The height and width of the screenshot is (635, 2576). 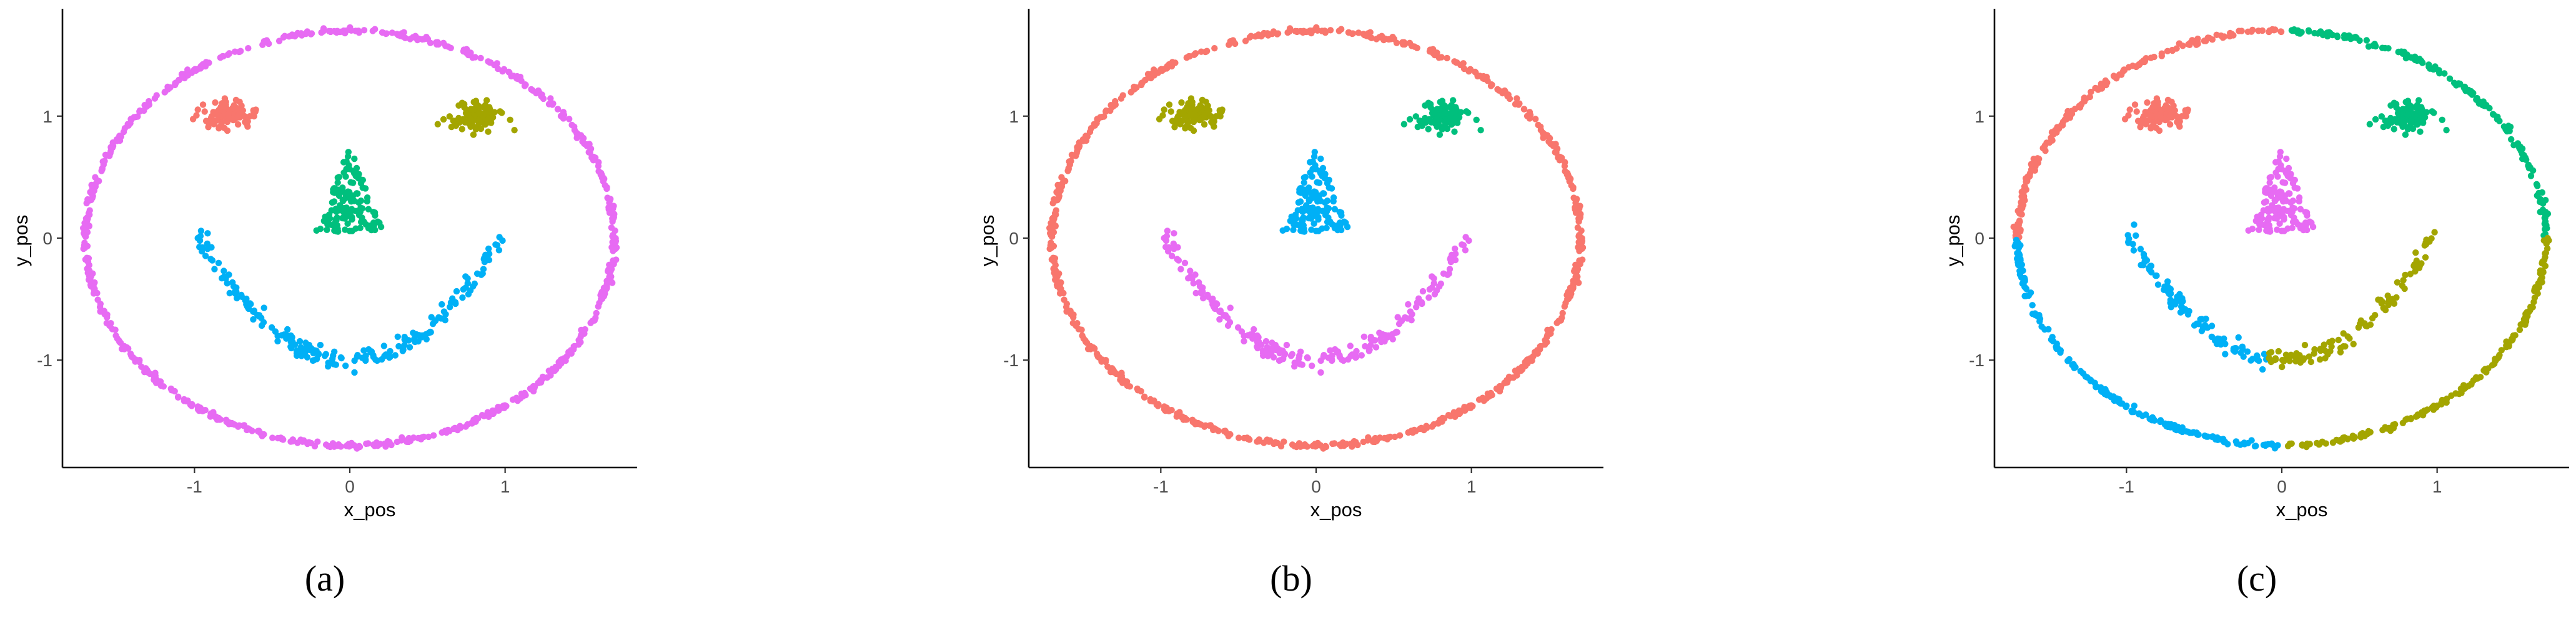 What do you see at coordinates (2282, 487) in the screenshot?
I see `x-tick-label: 0` at bounding box center [2282, 487].